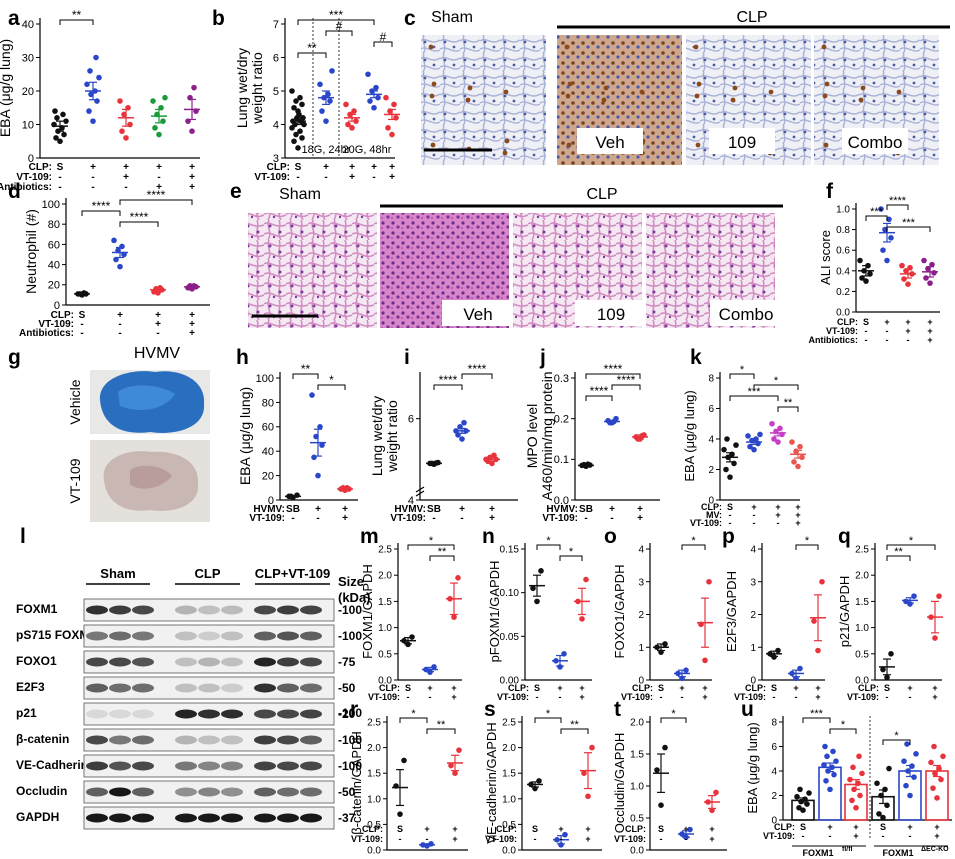 The height and width of the screenshot is (859, 955). What do you see at coordinates (844, 612) in the screenshot?
I see `y-axis-label-q: p21/GAPDH` at bounding box center [844, 612].